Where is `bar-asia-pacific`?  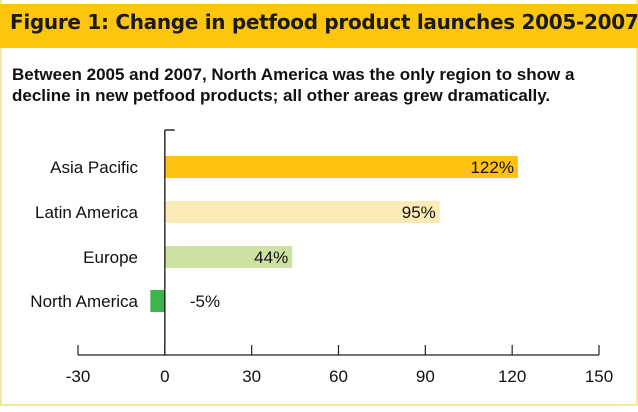
bar-asia-pacific is located at coordinates (341, 167).